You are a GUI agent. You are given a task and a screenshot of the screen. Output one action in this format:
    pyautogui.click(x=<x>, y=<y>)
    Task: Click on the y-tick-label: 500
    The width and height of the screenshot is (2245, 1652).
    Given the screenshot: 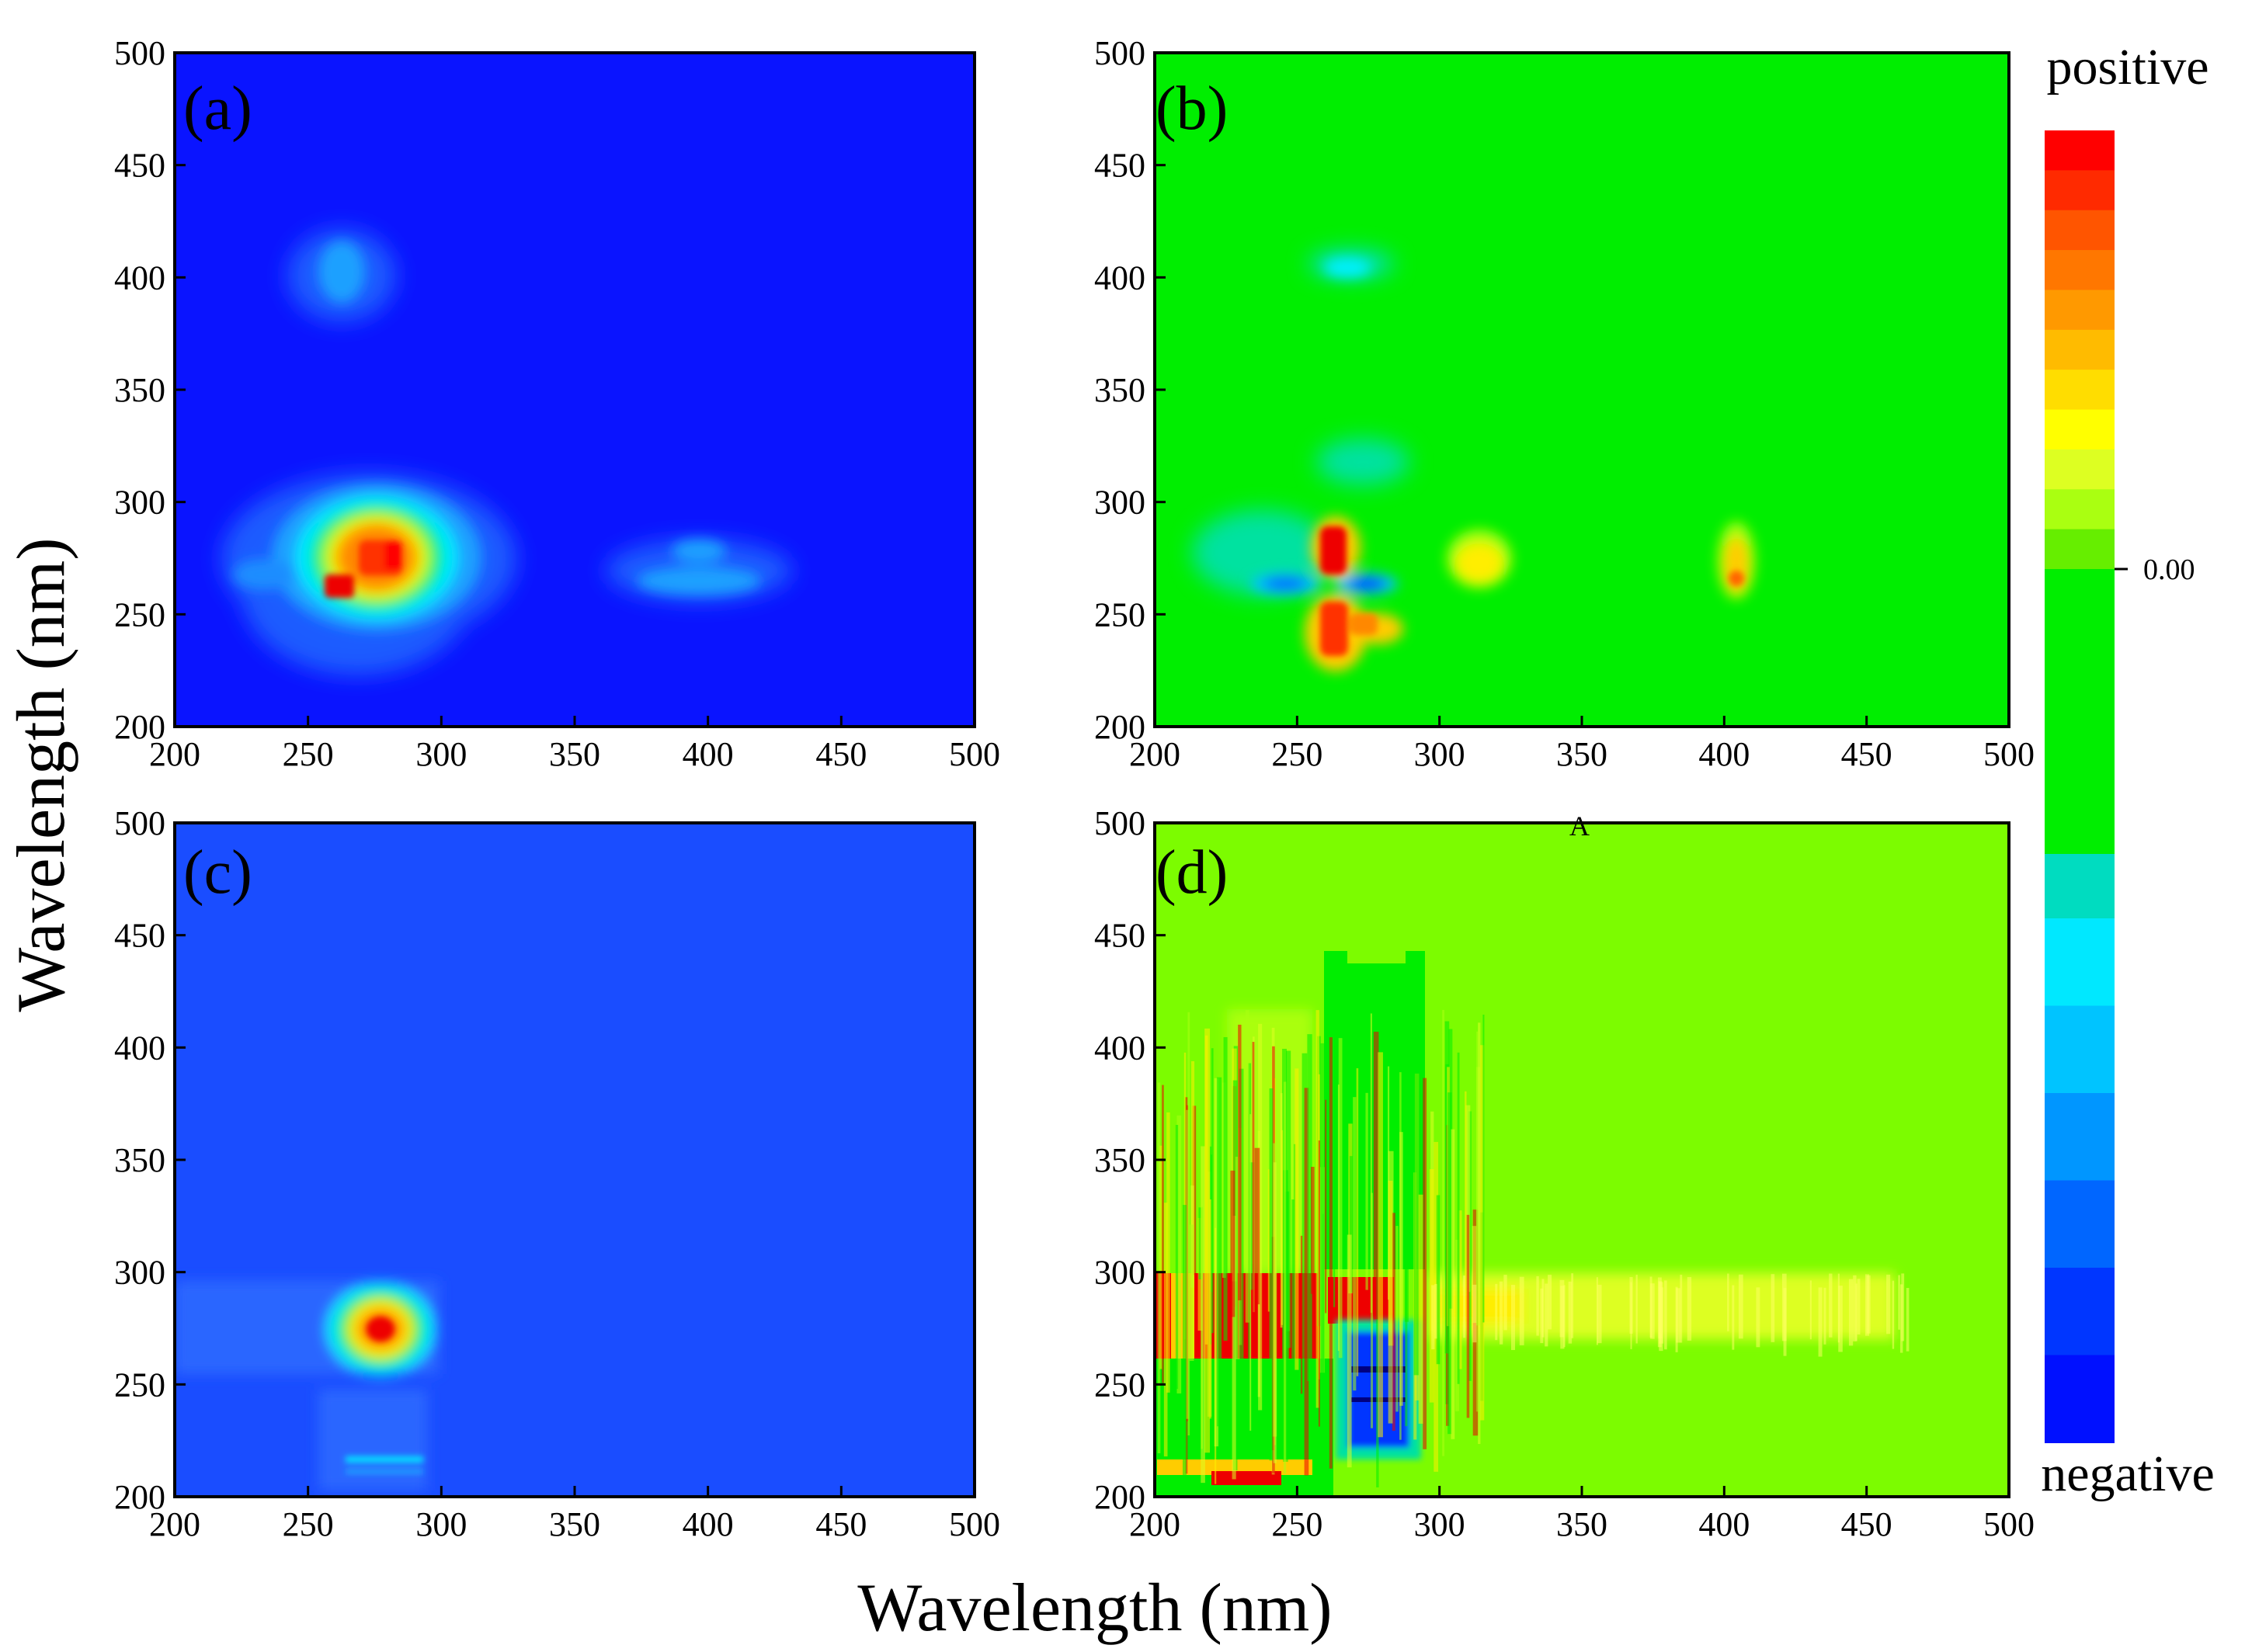 What is the action you would take?
    pyautogui.click(x=1119, y=823)
    